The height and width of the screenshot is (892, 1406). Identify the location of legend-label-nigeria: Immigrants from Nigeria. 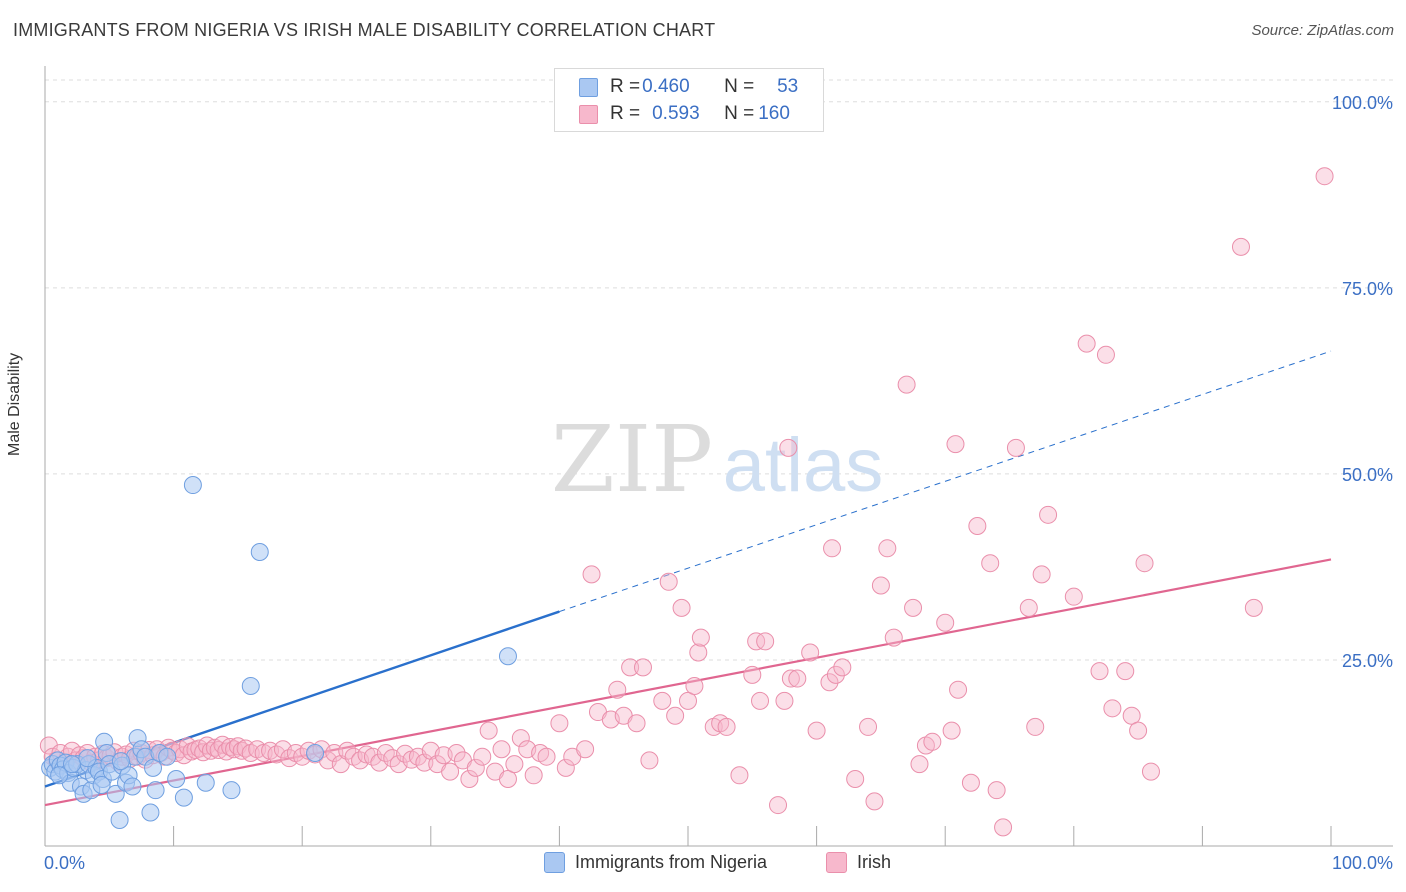
(671, 862).